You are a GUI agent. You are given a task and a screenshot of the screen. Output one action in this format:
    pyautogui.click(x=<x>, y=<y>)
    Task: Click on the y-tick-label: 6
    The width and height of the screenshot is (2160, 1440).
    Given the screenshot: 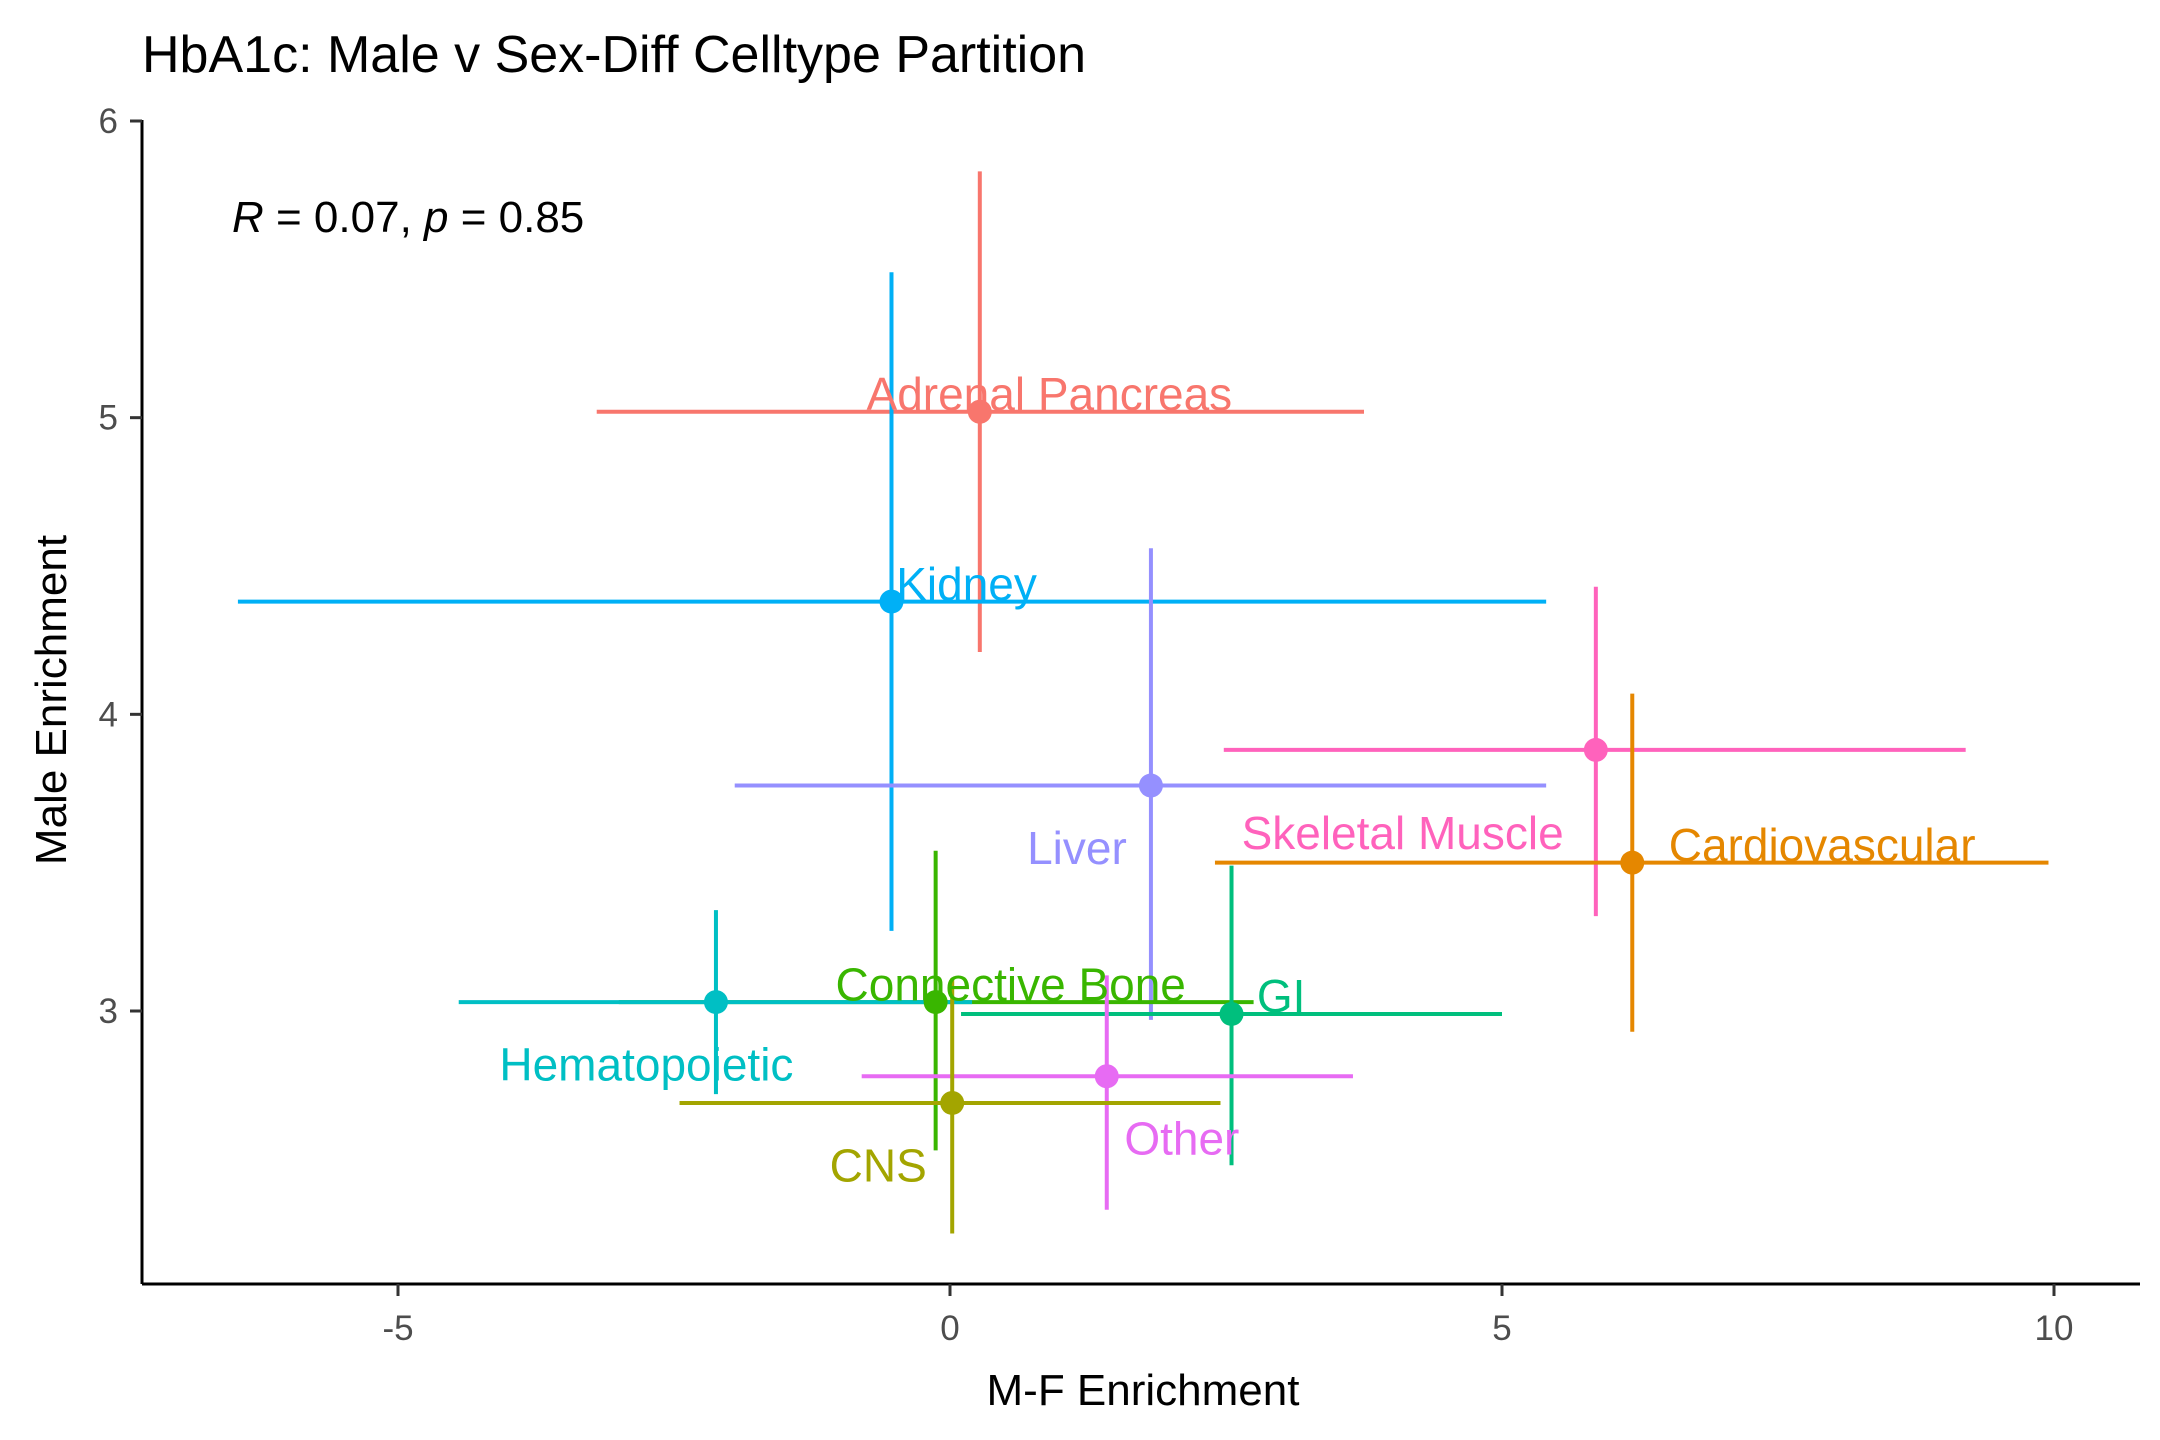 What is the action you would take?
    pyautogui.click(x=108, y=121)
    